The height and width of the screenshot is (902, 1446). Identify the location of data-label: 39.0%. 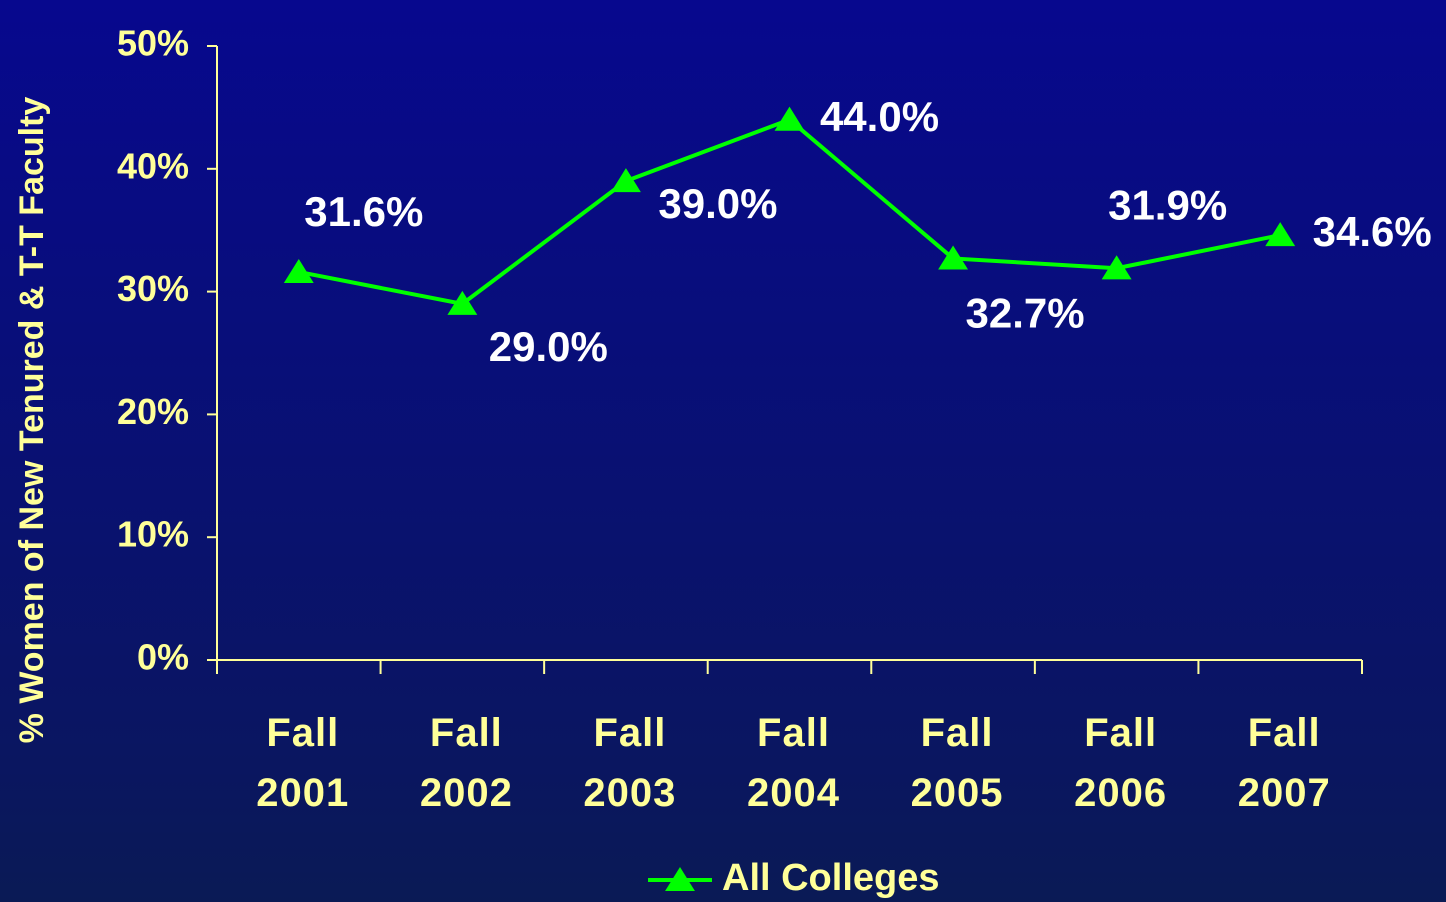
(717, 203).